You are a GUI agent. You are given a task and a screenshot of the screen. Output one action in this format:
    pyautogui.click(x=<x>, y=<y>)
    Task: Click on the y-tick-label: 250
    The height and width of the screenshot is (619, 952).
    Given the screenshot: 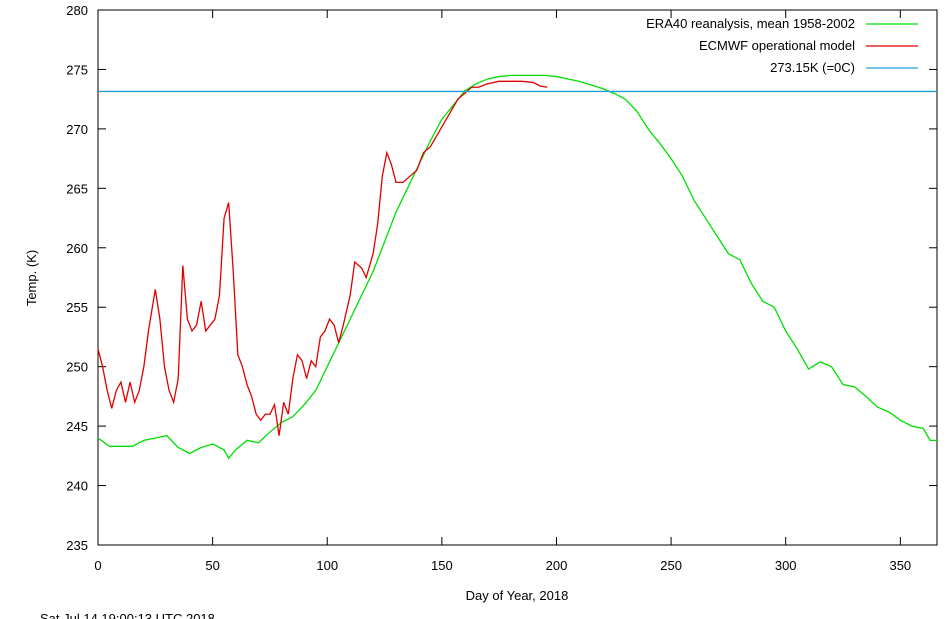 What is the action you would take?
    pyautogui.click(x=77, y=367)
    